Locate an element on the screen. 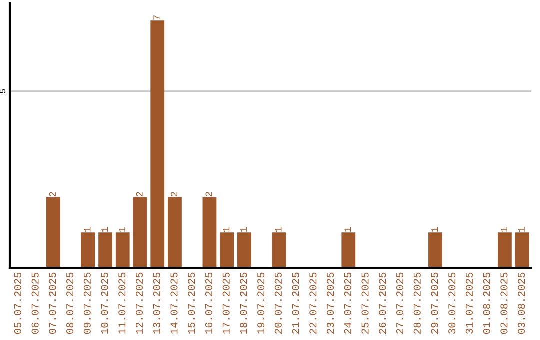 The height and width of the screenshot is (340, 540). x-tick-label: 27.07.2025 is located at coordinates (400, 303).